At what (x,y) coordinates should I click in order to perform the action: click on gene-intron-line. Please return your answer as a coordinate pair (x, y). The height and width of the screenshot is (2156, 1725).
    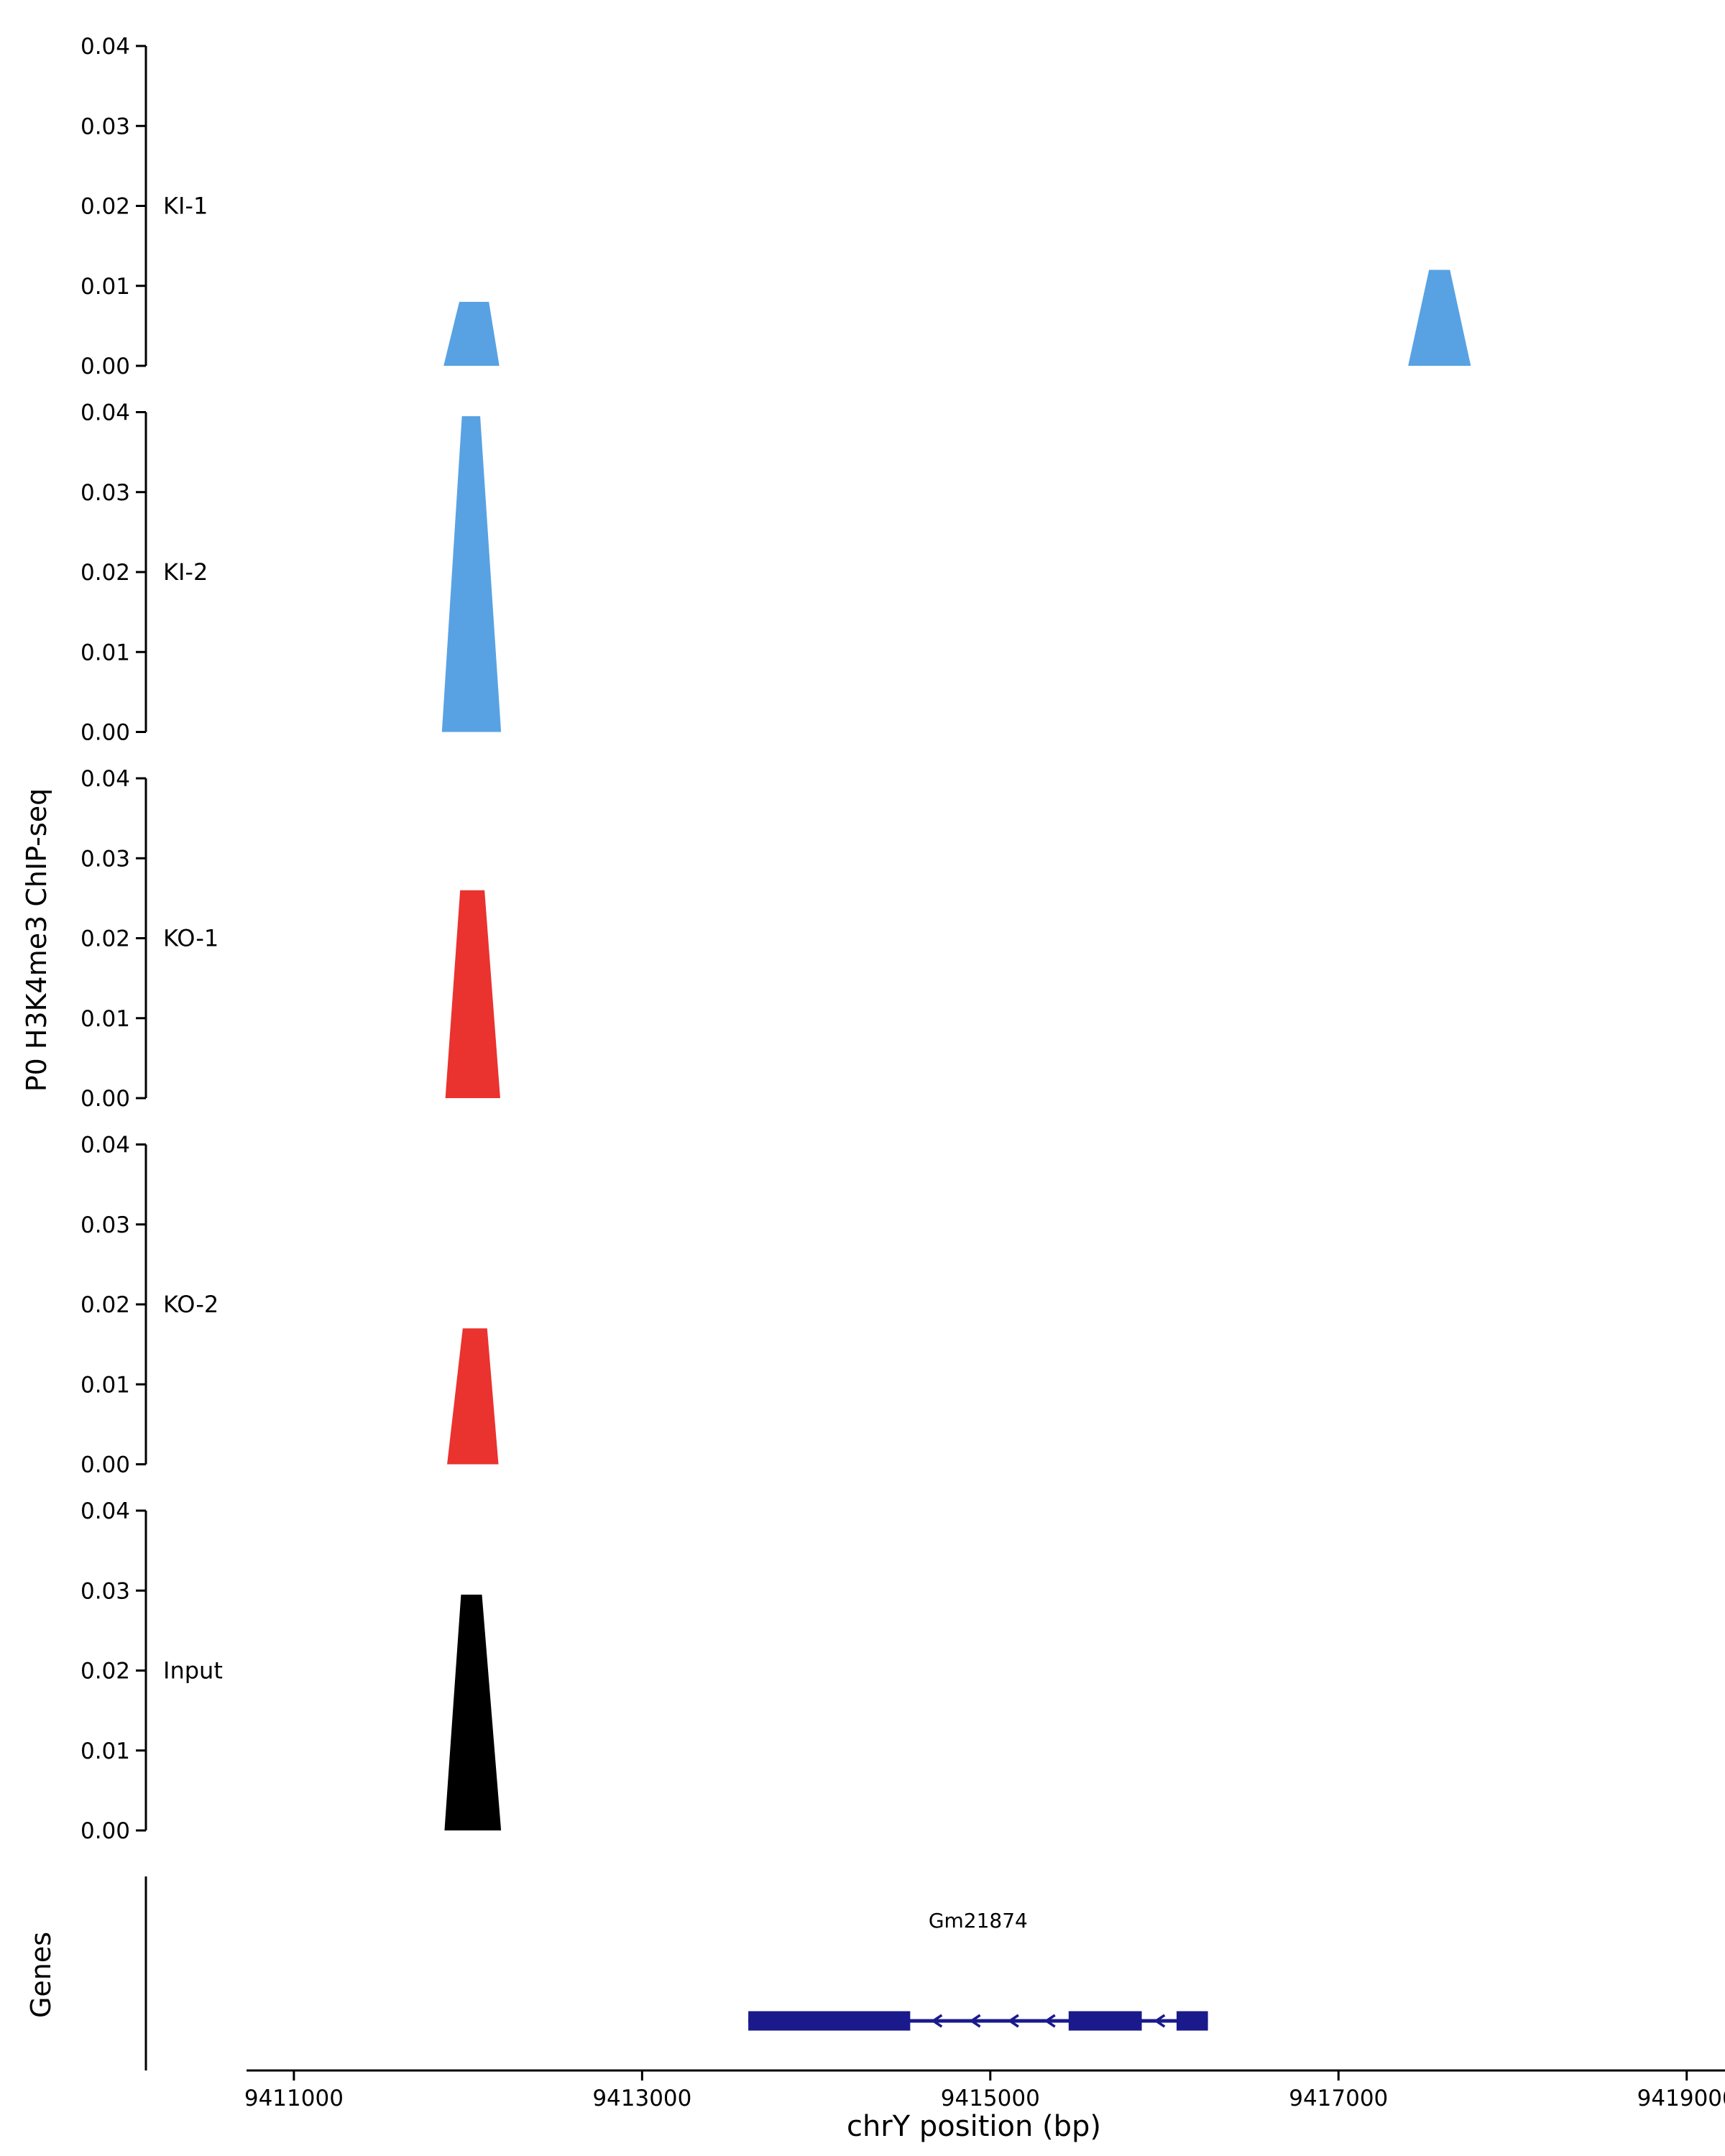
    Looking at the image, I should click on (978, 2021).